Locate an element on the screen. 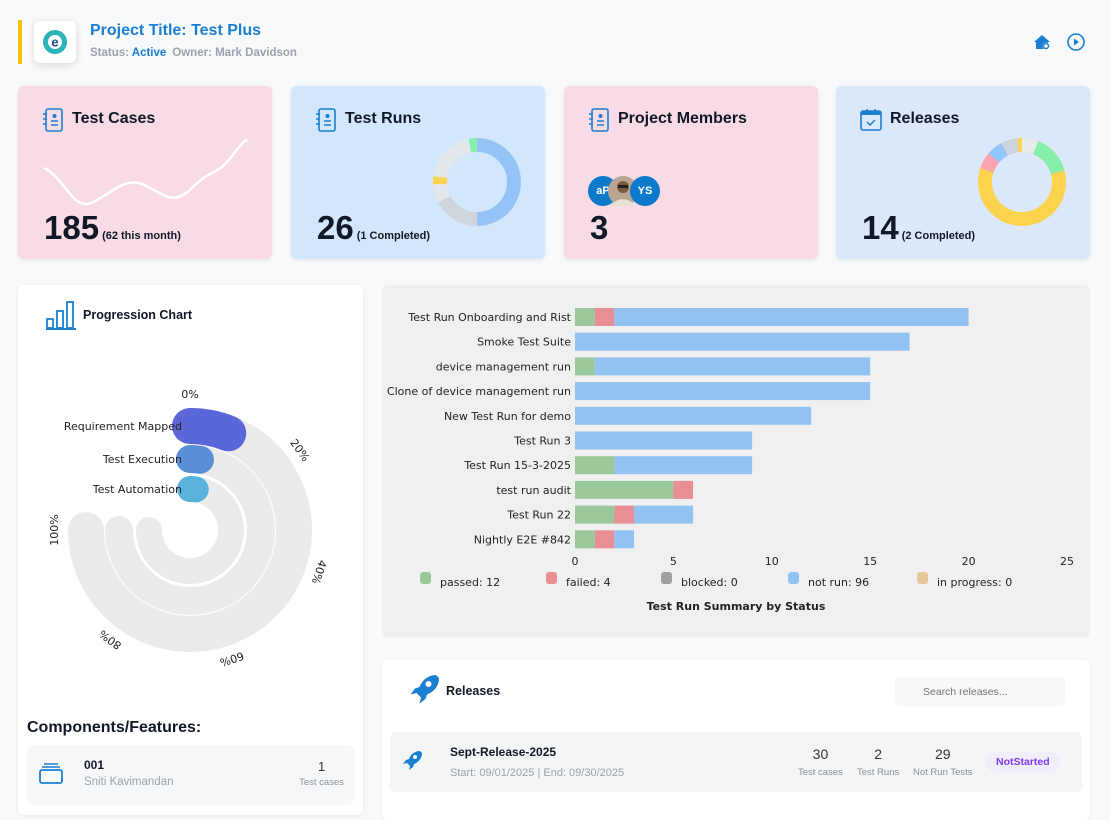 The height and width of the screenshot is (820, 1110). progress-tick: 0% is located at coordinates (189, 394).